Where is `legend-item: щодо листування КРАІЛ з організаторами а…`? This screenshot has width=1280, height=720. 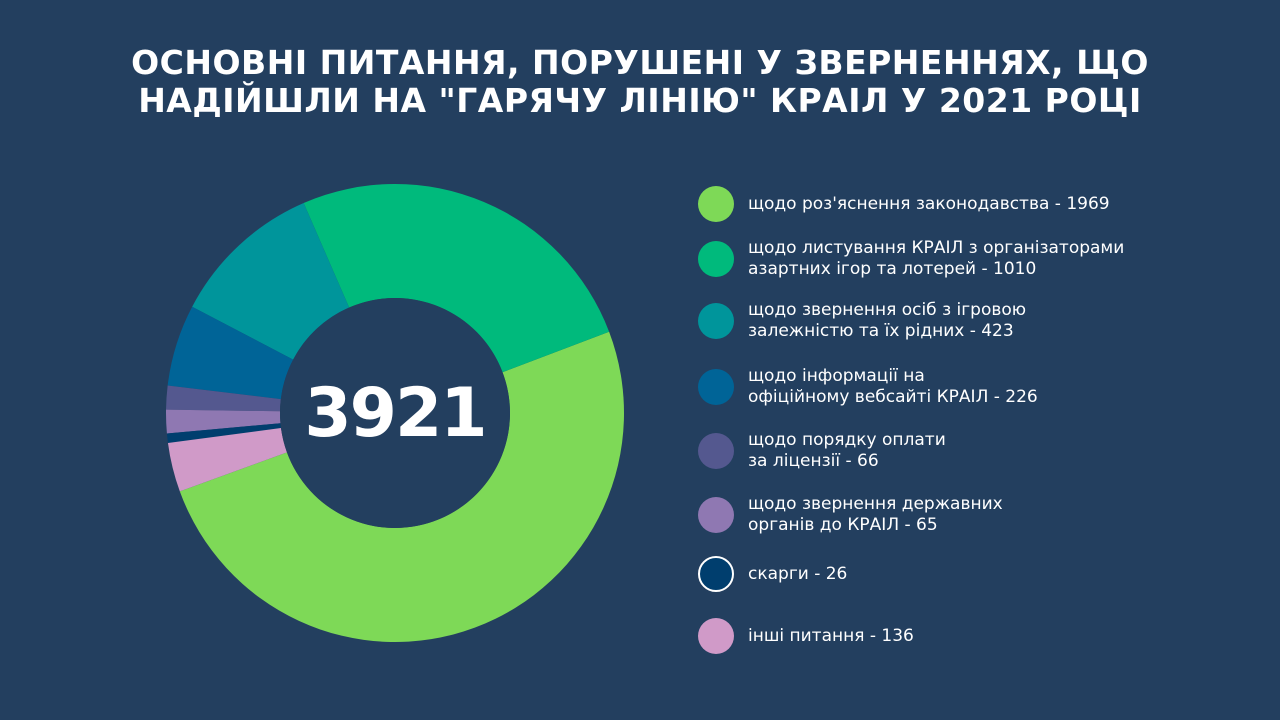
legend-item: щодо листування КРАІЛ з організаторами а… is located at coordinates (911, 259).